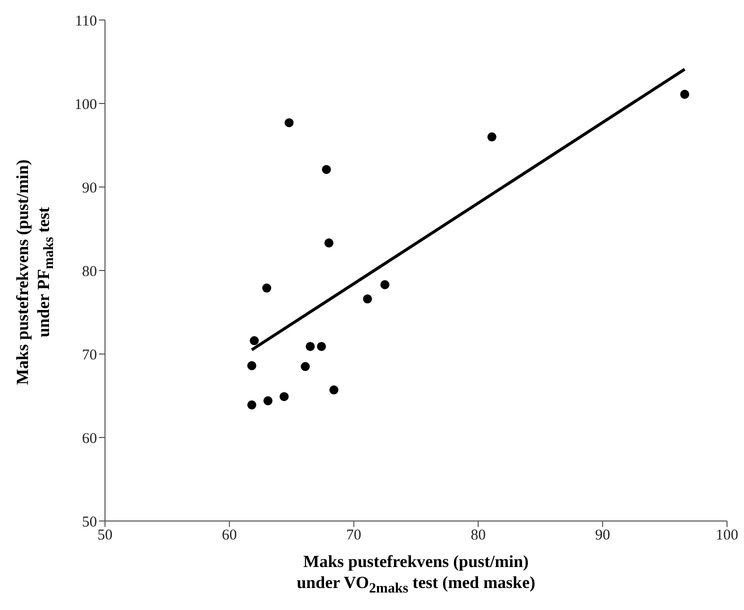  Describe the element at coordinates (727, 536) in the screenshot. I see `x-tick-label: 100` at that location.